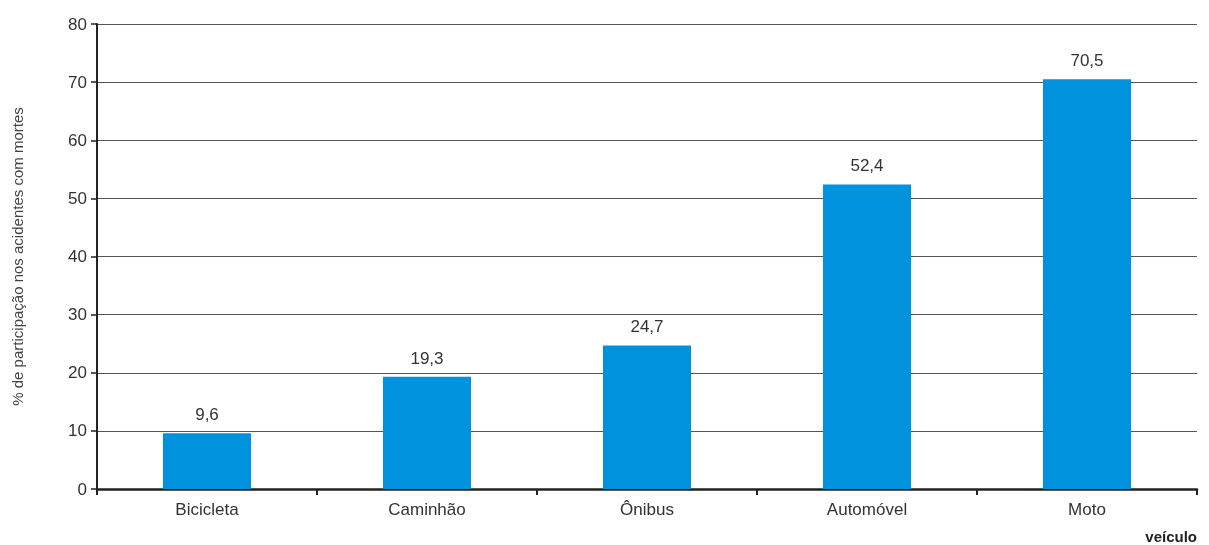  Describe the element at coordinates (1087, 61) in the screenshot. I see `data-label: 70,5` at that location.